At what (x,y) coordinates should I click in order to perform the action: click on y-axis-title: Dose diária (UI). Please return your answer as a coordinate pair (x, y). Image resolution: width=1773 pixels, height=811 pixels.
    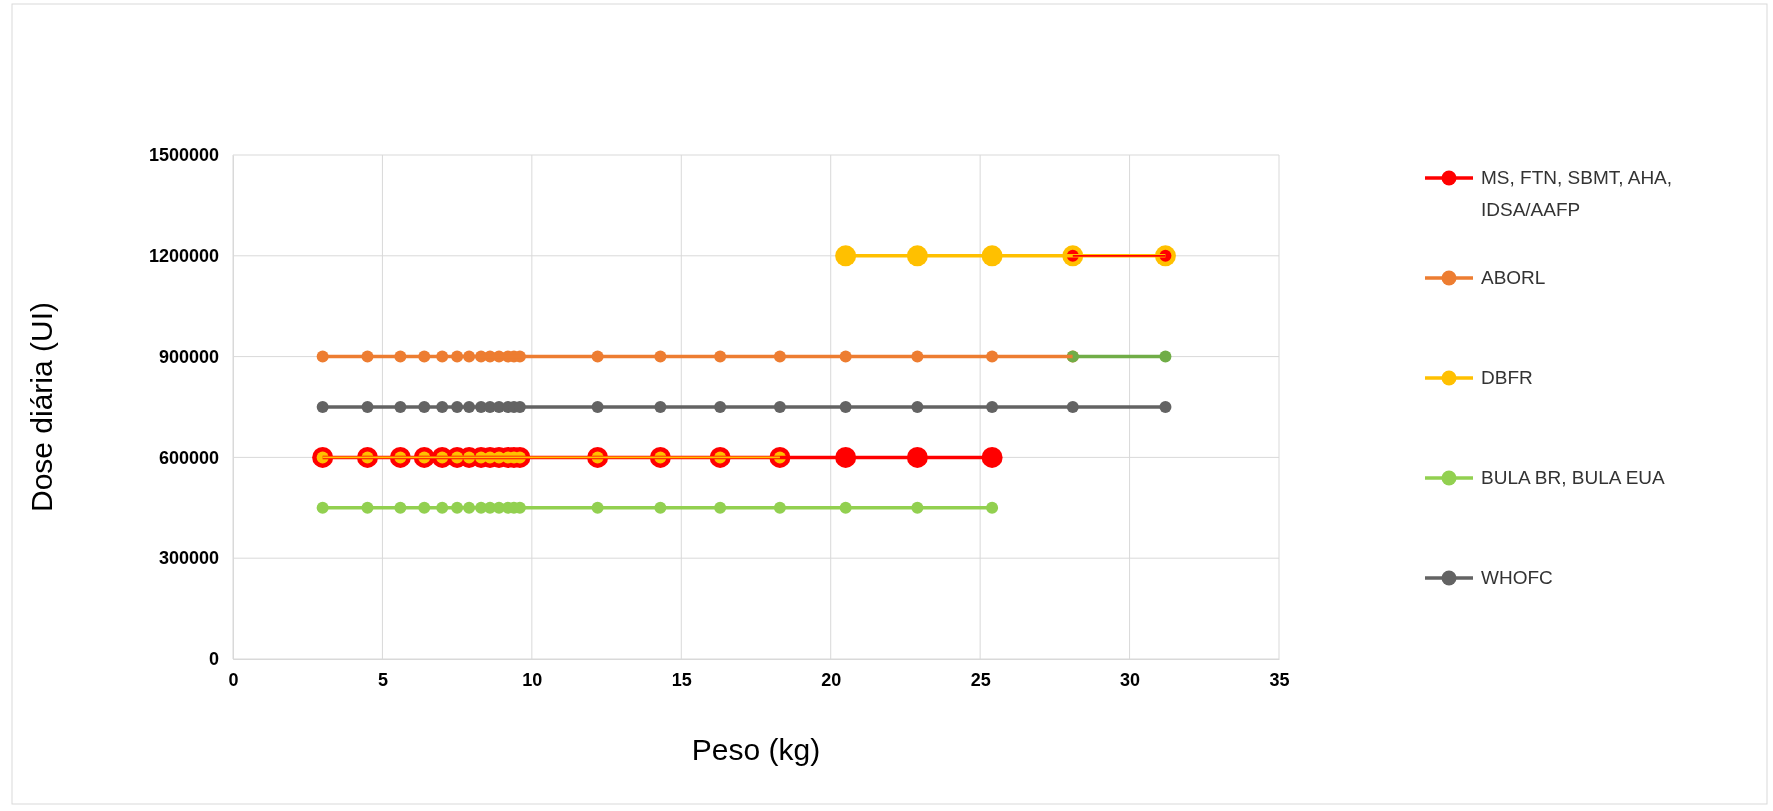
    Looking at the image, I should click on (41, 407).